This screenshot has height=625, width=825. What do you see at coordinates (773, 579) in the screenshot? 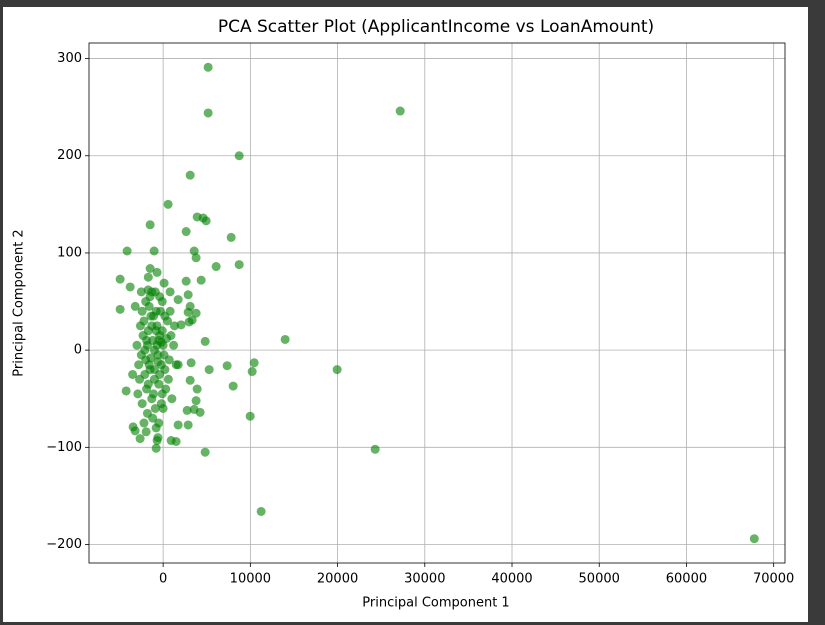
I see `x-tick-label: 70000` at bounding box center [773, 579].